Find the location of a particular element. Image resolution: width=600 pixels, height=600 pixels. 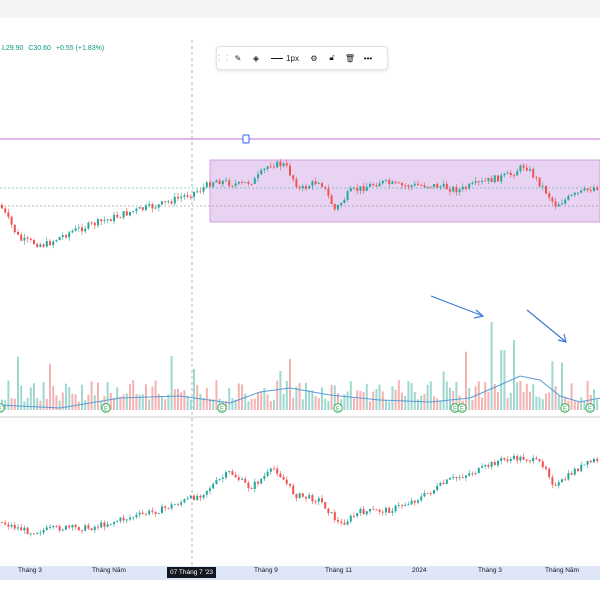

rectangle-lock-handle is located at coordinates (246, 139).